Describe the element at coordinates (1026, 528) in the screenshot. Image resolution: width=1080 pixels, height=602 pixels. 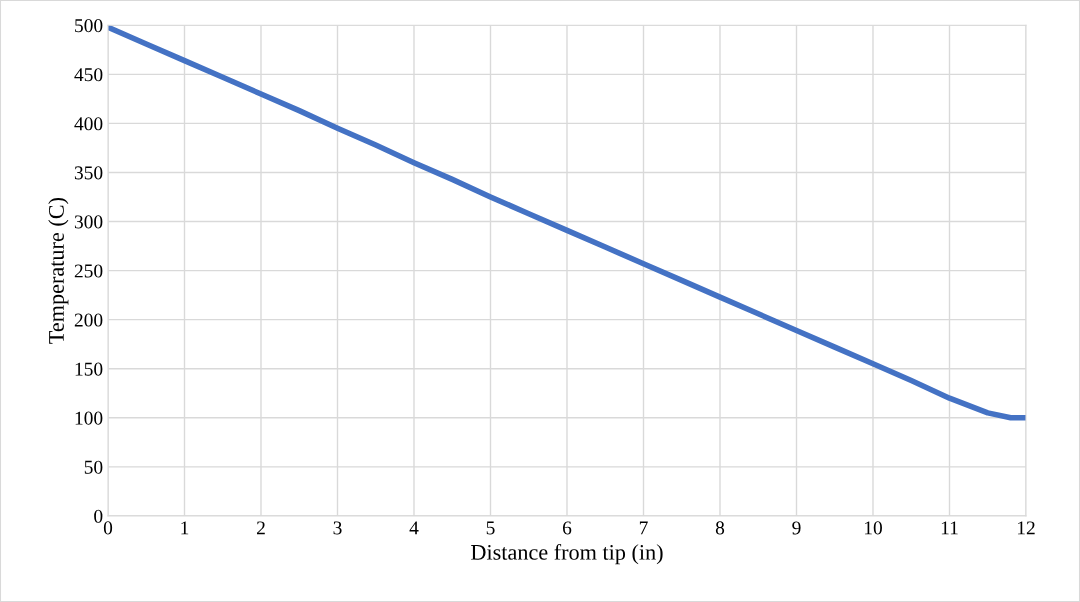
I see `x-tick-label: 12` at that location.